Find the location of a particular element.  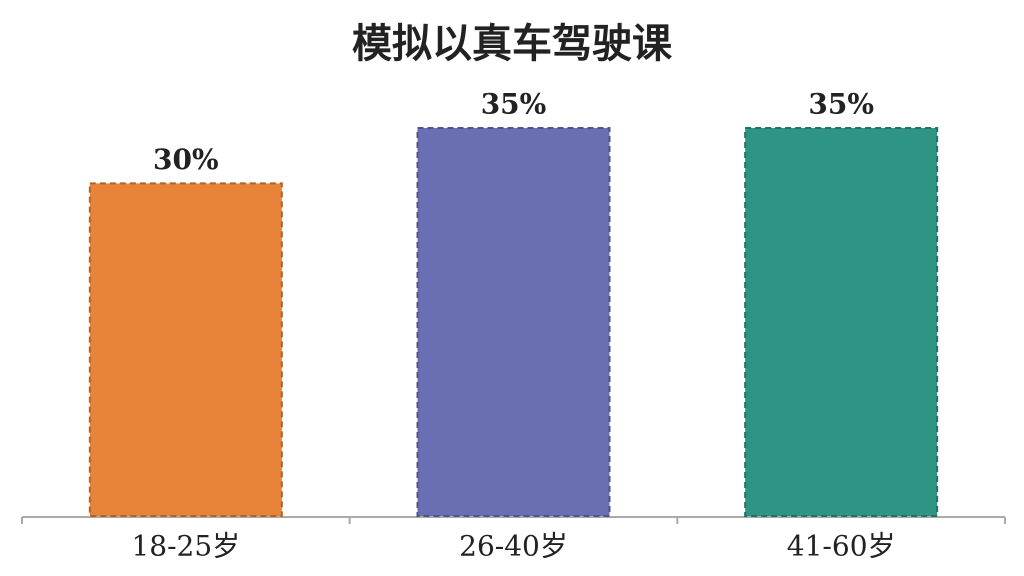

x-tick-label: 41-60岁 is located at coordinates (841, 546).